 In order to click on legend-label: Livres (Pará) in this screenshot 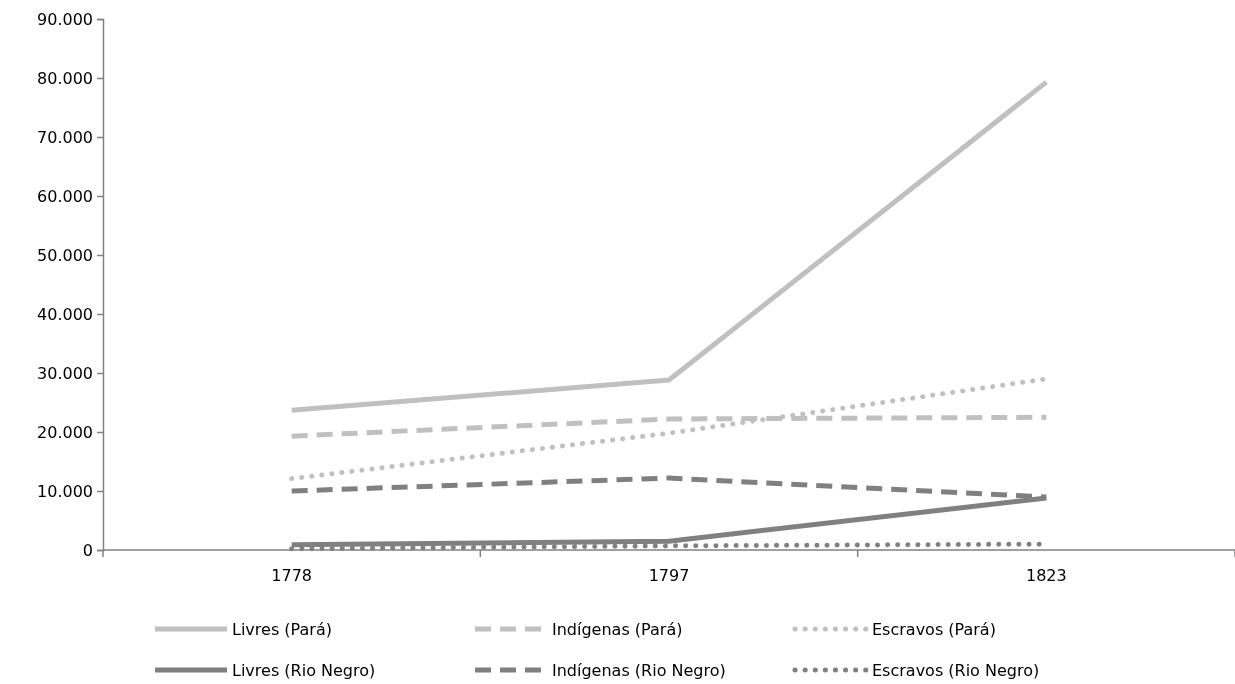, I will do `click(282, 629)`.